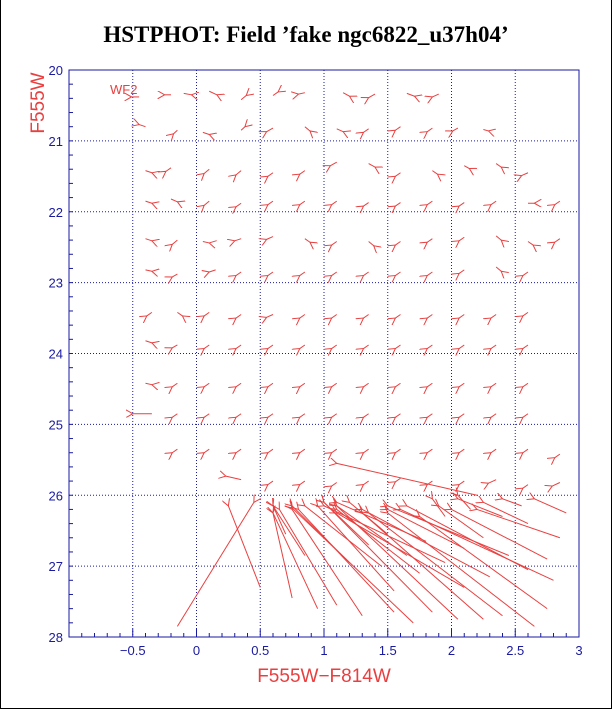 Image resolution: width=612 pixels, height=709 pixels. What do you see at coordinates (56, 283) in the screenshot?
I see `y-tick-label: 23` at bounding box center [56, 283].